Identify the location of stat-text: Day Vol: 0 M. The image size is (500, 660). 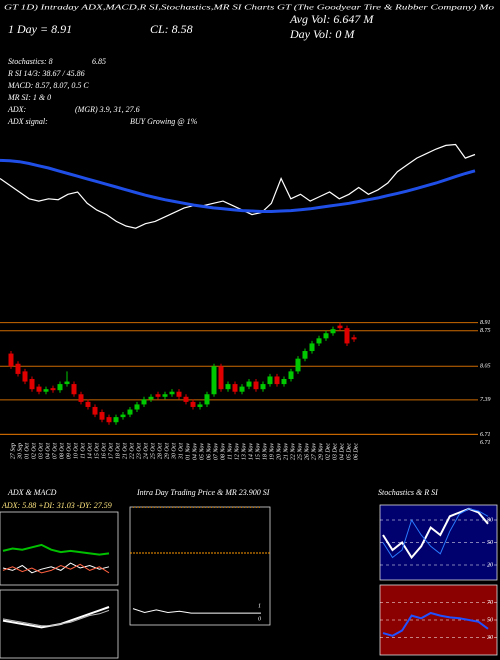
(322, 34).